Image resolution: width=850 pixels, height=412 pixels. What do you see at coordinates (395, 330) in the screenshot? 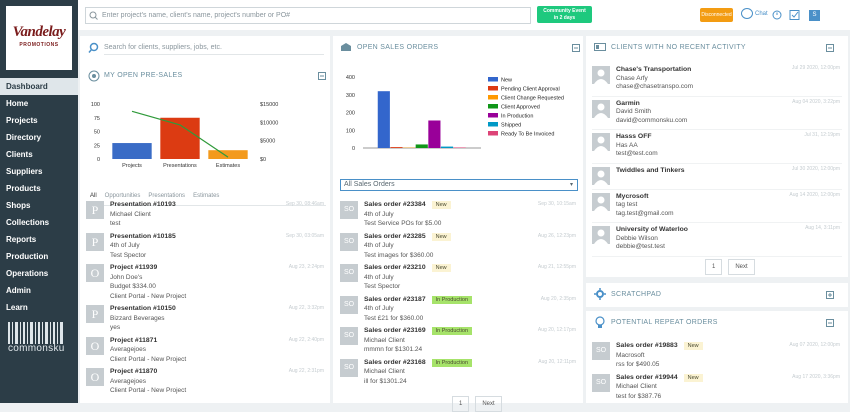
I see `item-title-text: Sales order #23169` at bounding box center [395, 330].